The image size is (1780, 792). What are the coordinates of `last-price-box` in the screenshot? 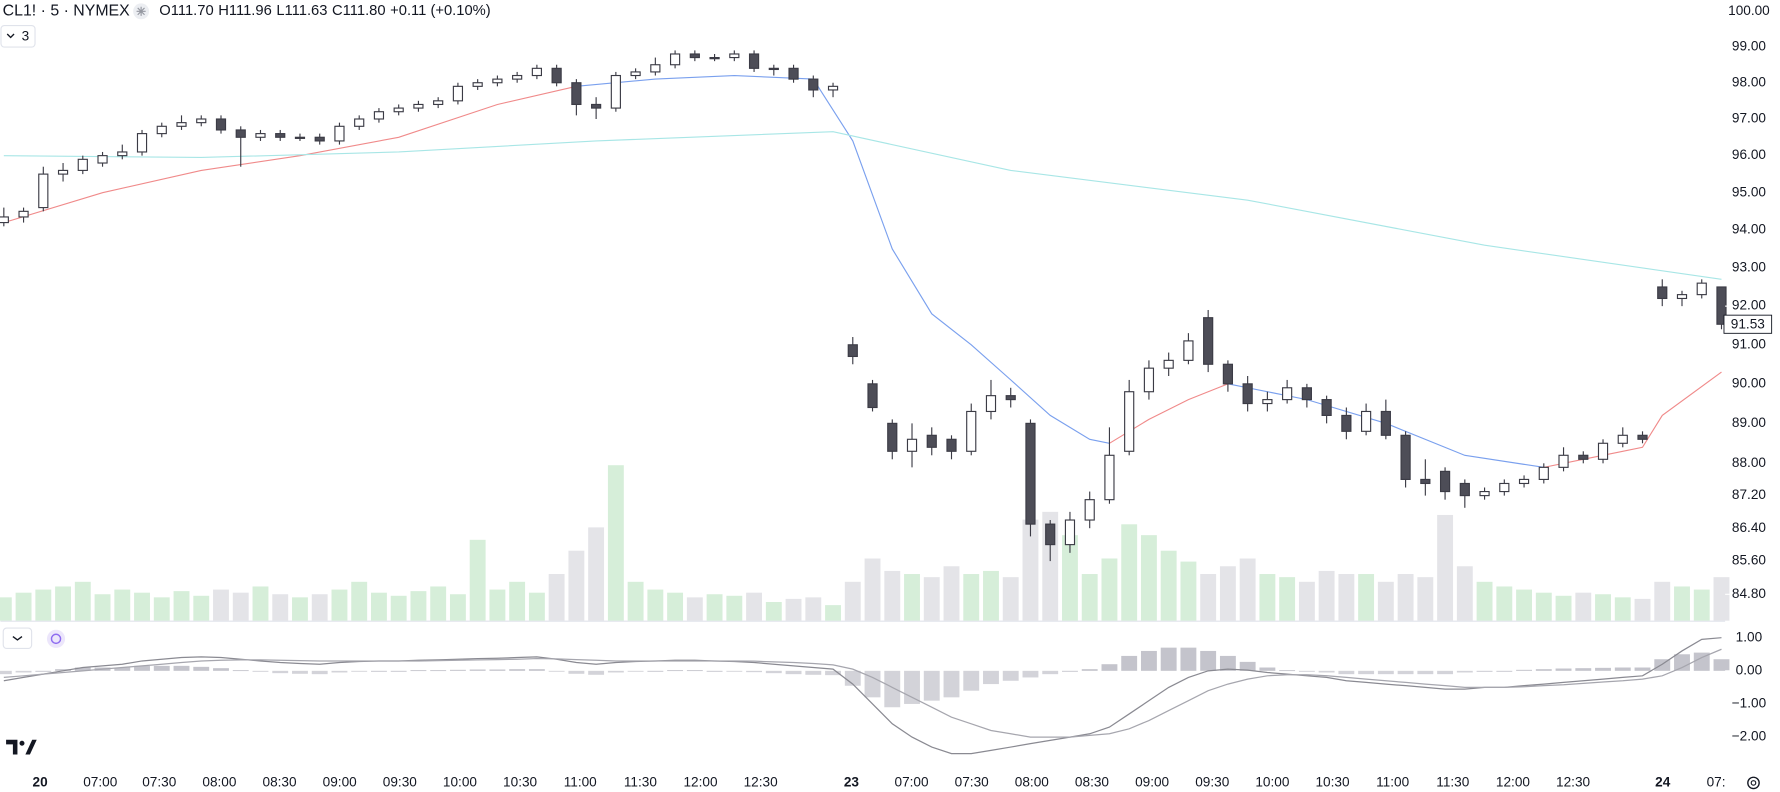 It's located at (1748, 324).